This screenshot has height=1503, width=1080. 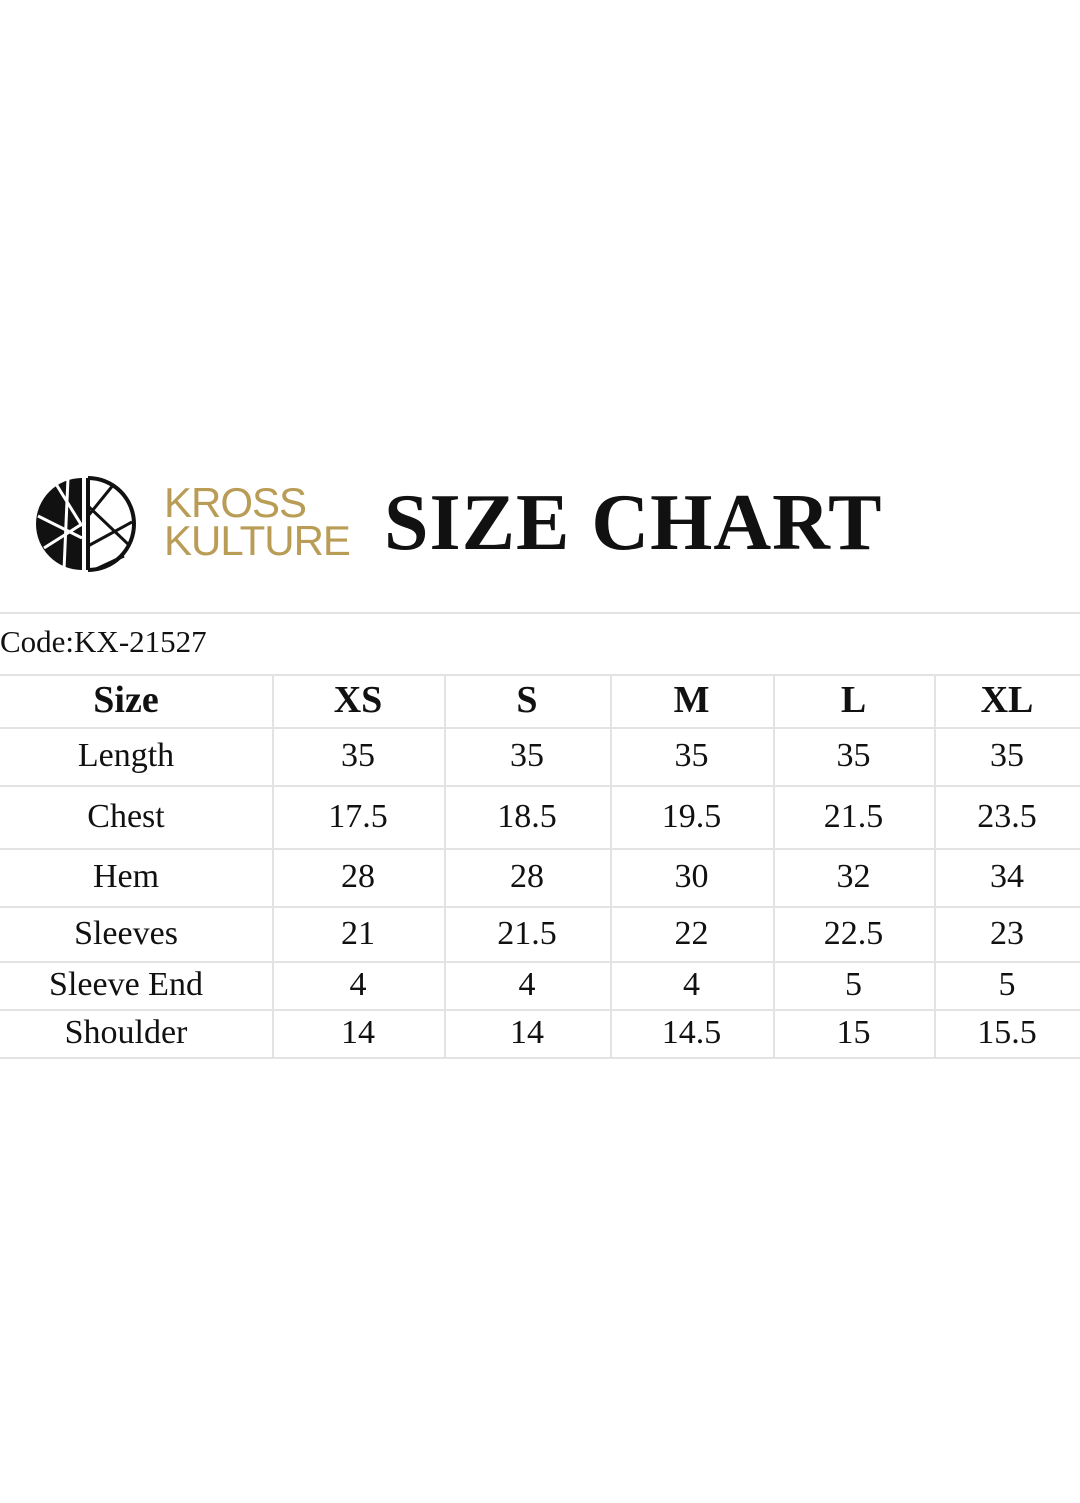 I want to click on kross-kulture-logo-icon, so click(x=86, y=524).